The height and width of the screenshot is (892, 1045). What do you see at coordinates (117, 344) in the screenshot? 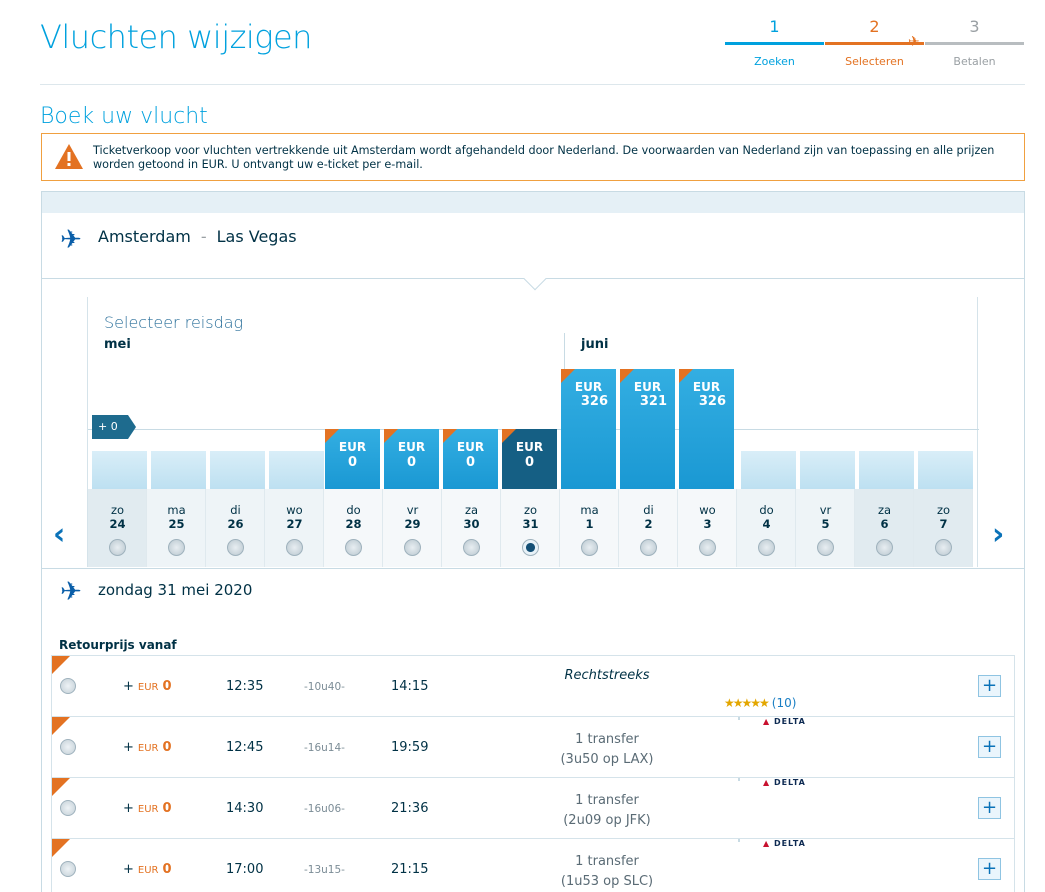
I see `month-label: mei` at bounding box center [117, 344].